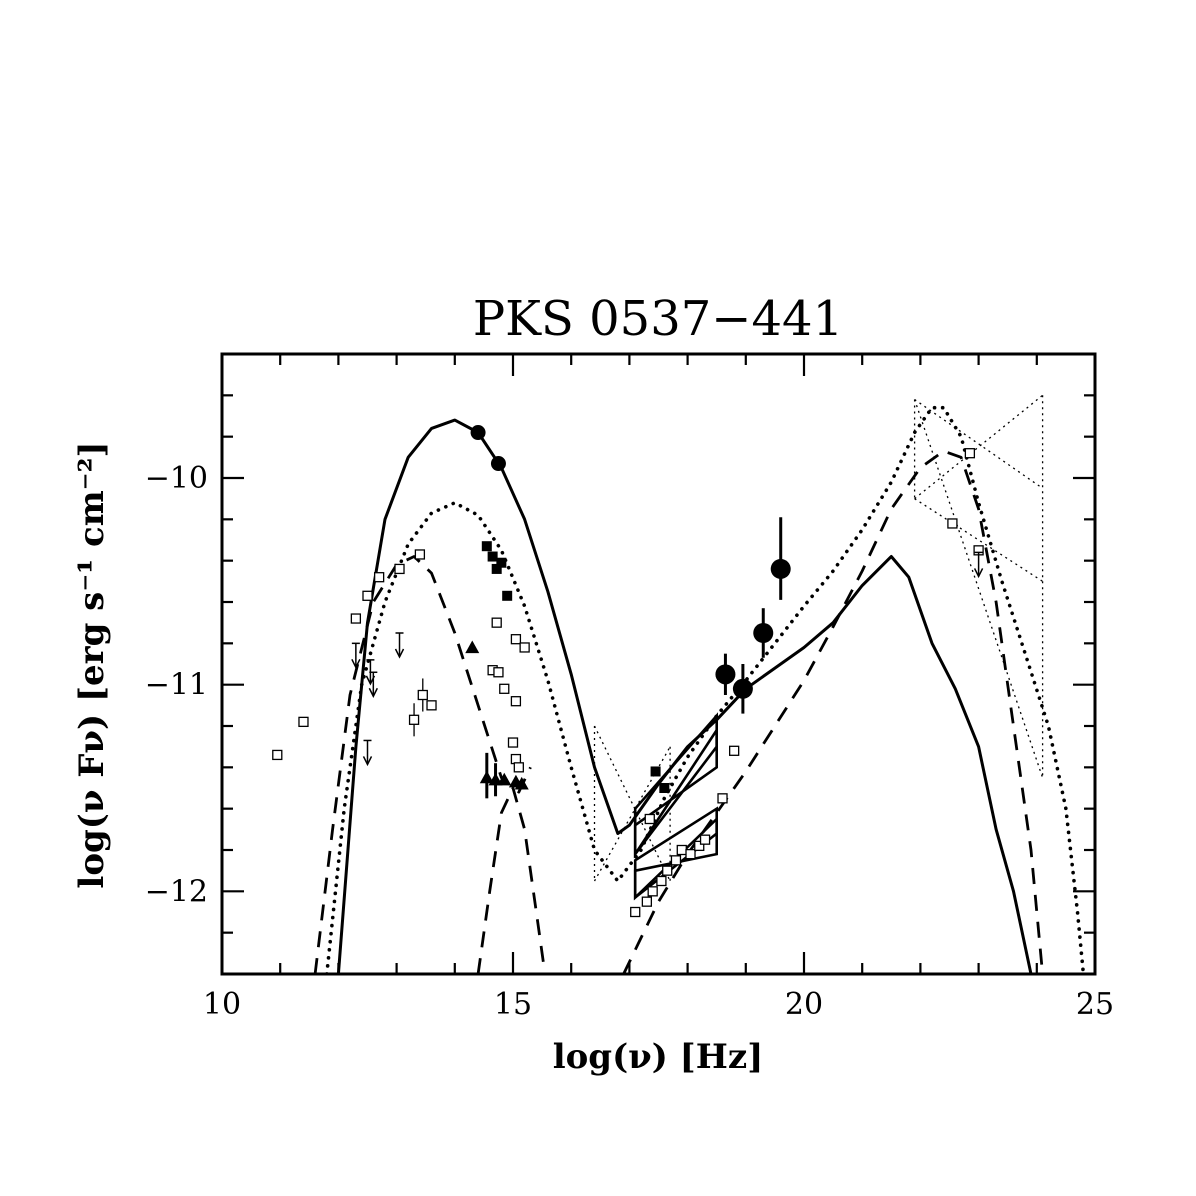  What do you see at coordinates (176, 478) in the screenshot?
I see `y-tick-label: −10` at bounding box center [176, 478].